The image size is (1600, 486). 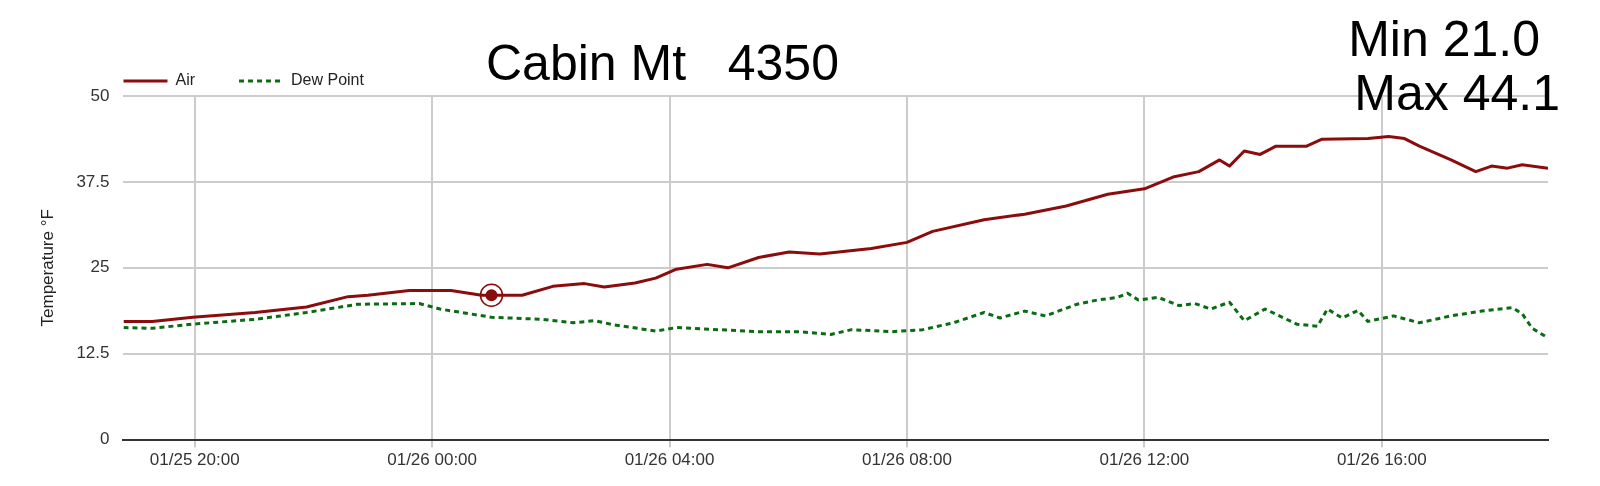 What do you see at coordinates (93, 353) in the screenshot?
I see `y-tick-label: 12.5` at bounding box center [93, 353].